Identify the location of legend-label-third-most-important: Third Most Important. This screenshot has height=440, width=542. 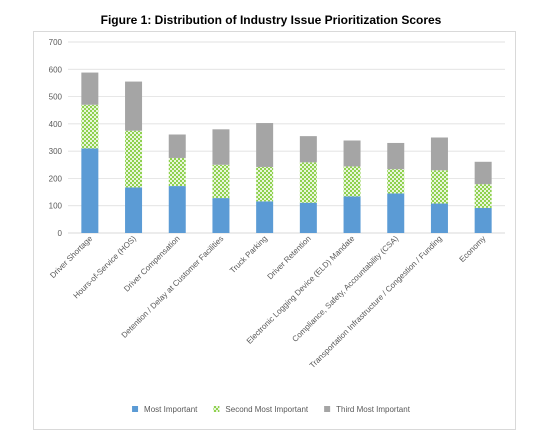
(373, 409).